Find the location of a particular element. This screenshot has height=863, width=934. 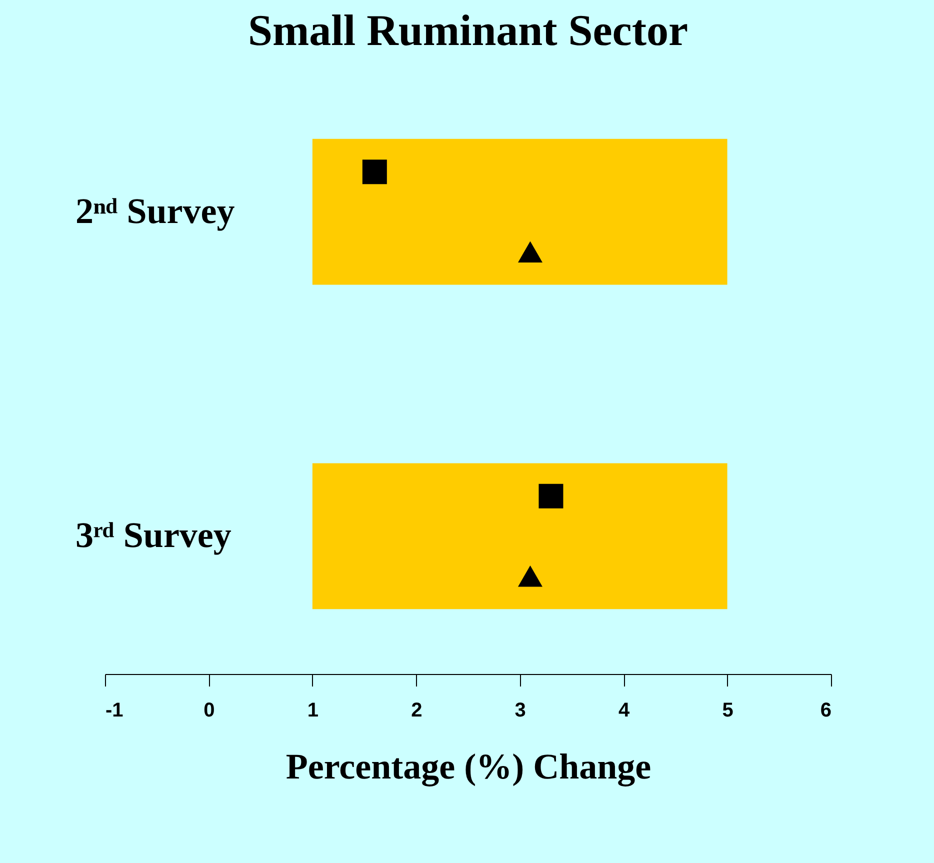

x-tick-label: -1 is located at coordinates (115, 711).